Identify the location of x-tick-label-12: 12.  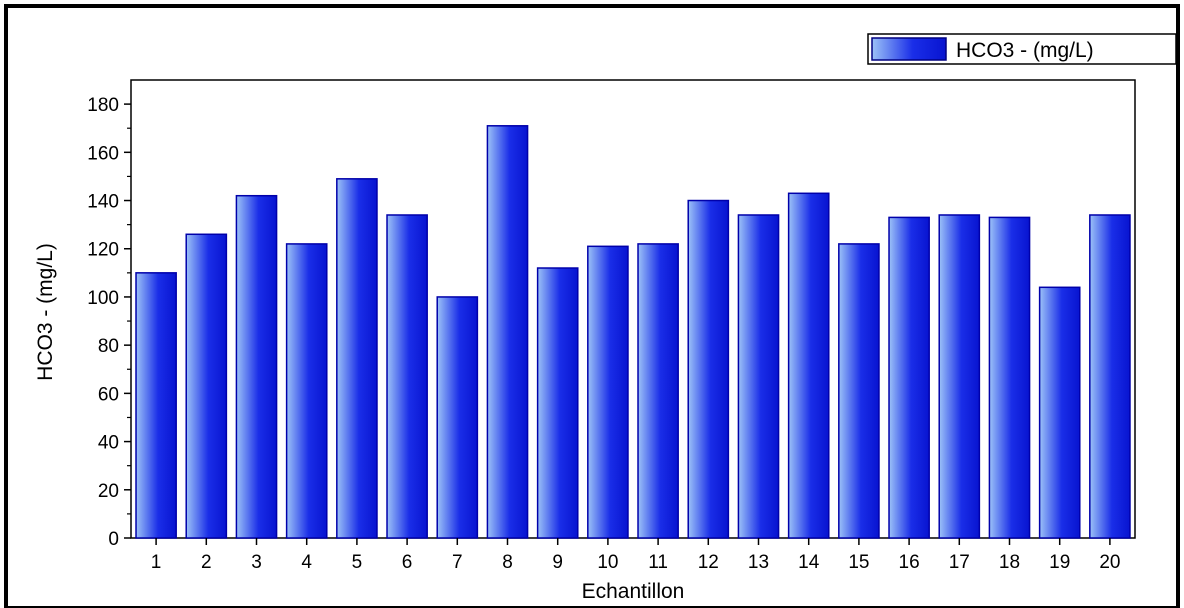
(708, 562).